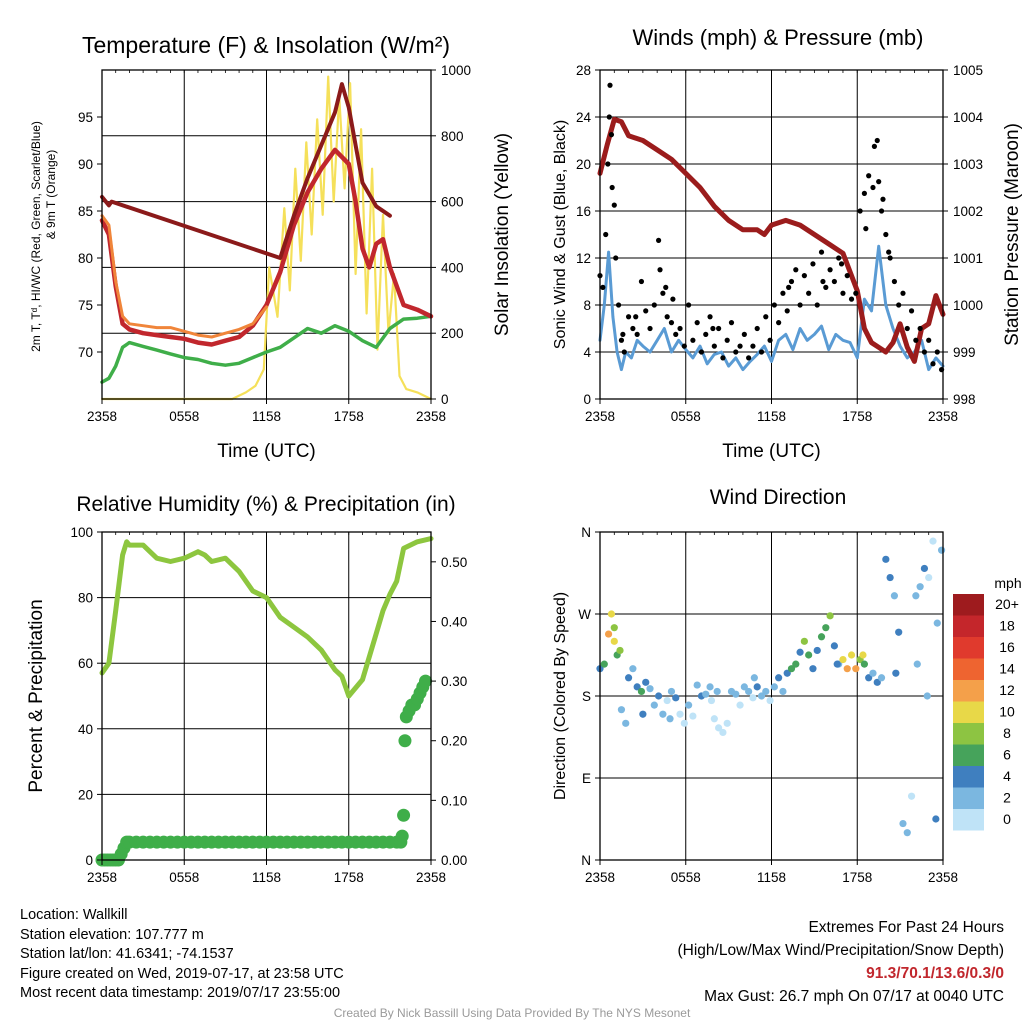  What do you see at coordinates (266, 45) in the screenshot?
I see `temp-title: Temperature (F) & Insolation (W/m²)` at bounding box center [266, 45].